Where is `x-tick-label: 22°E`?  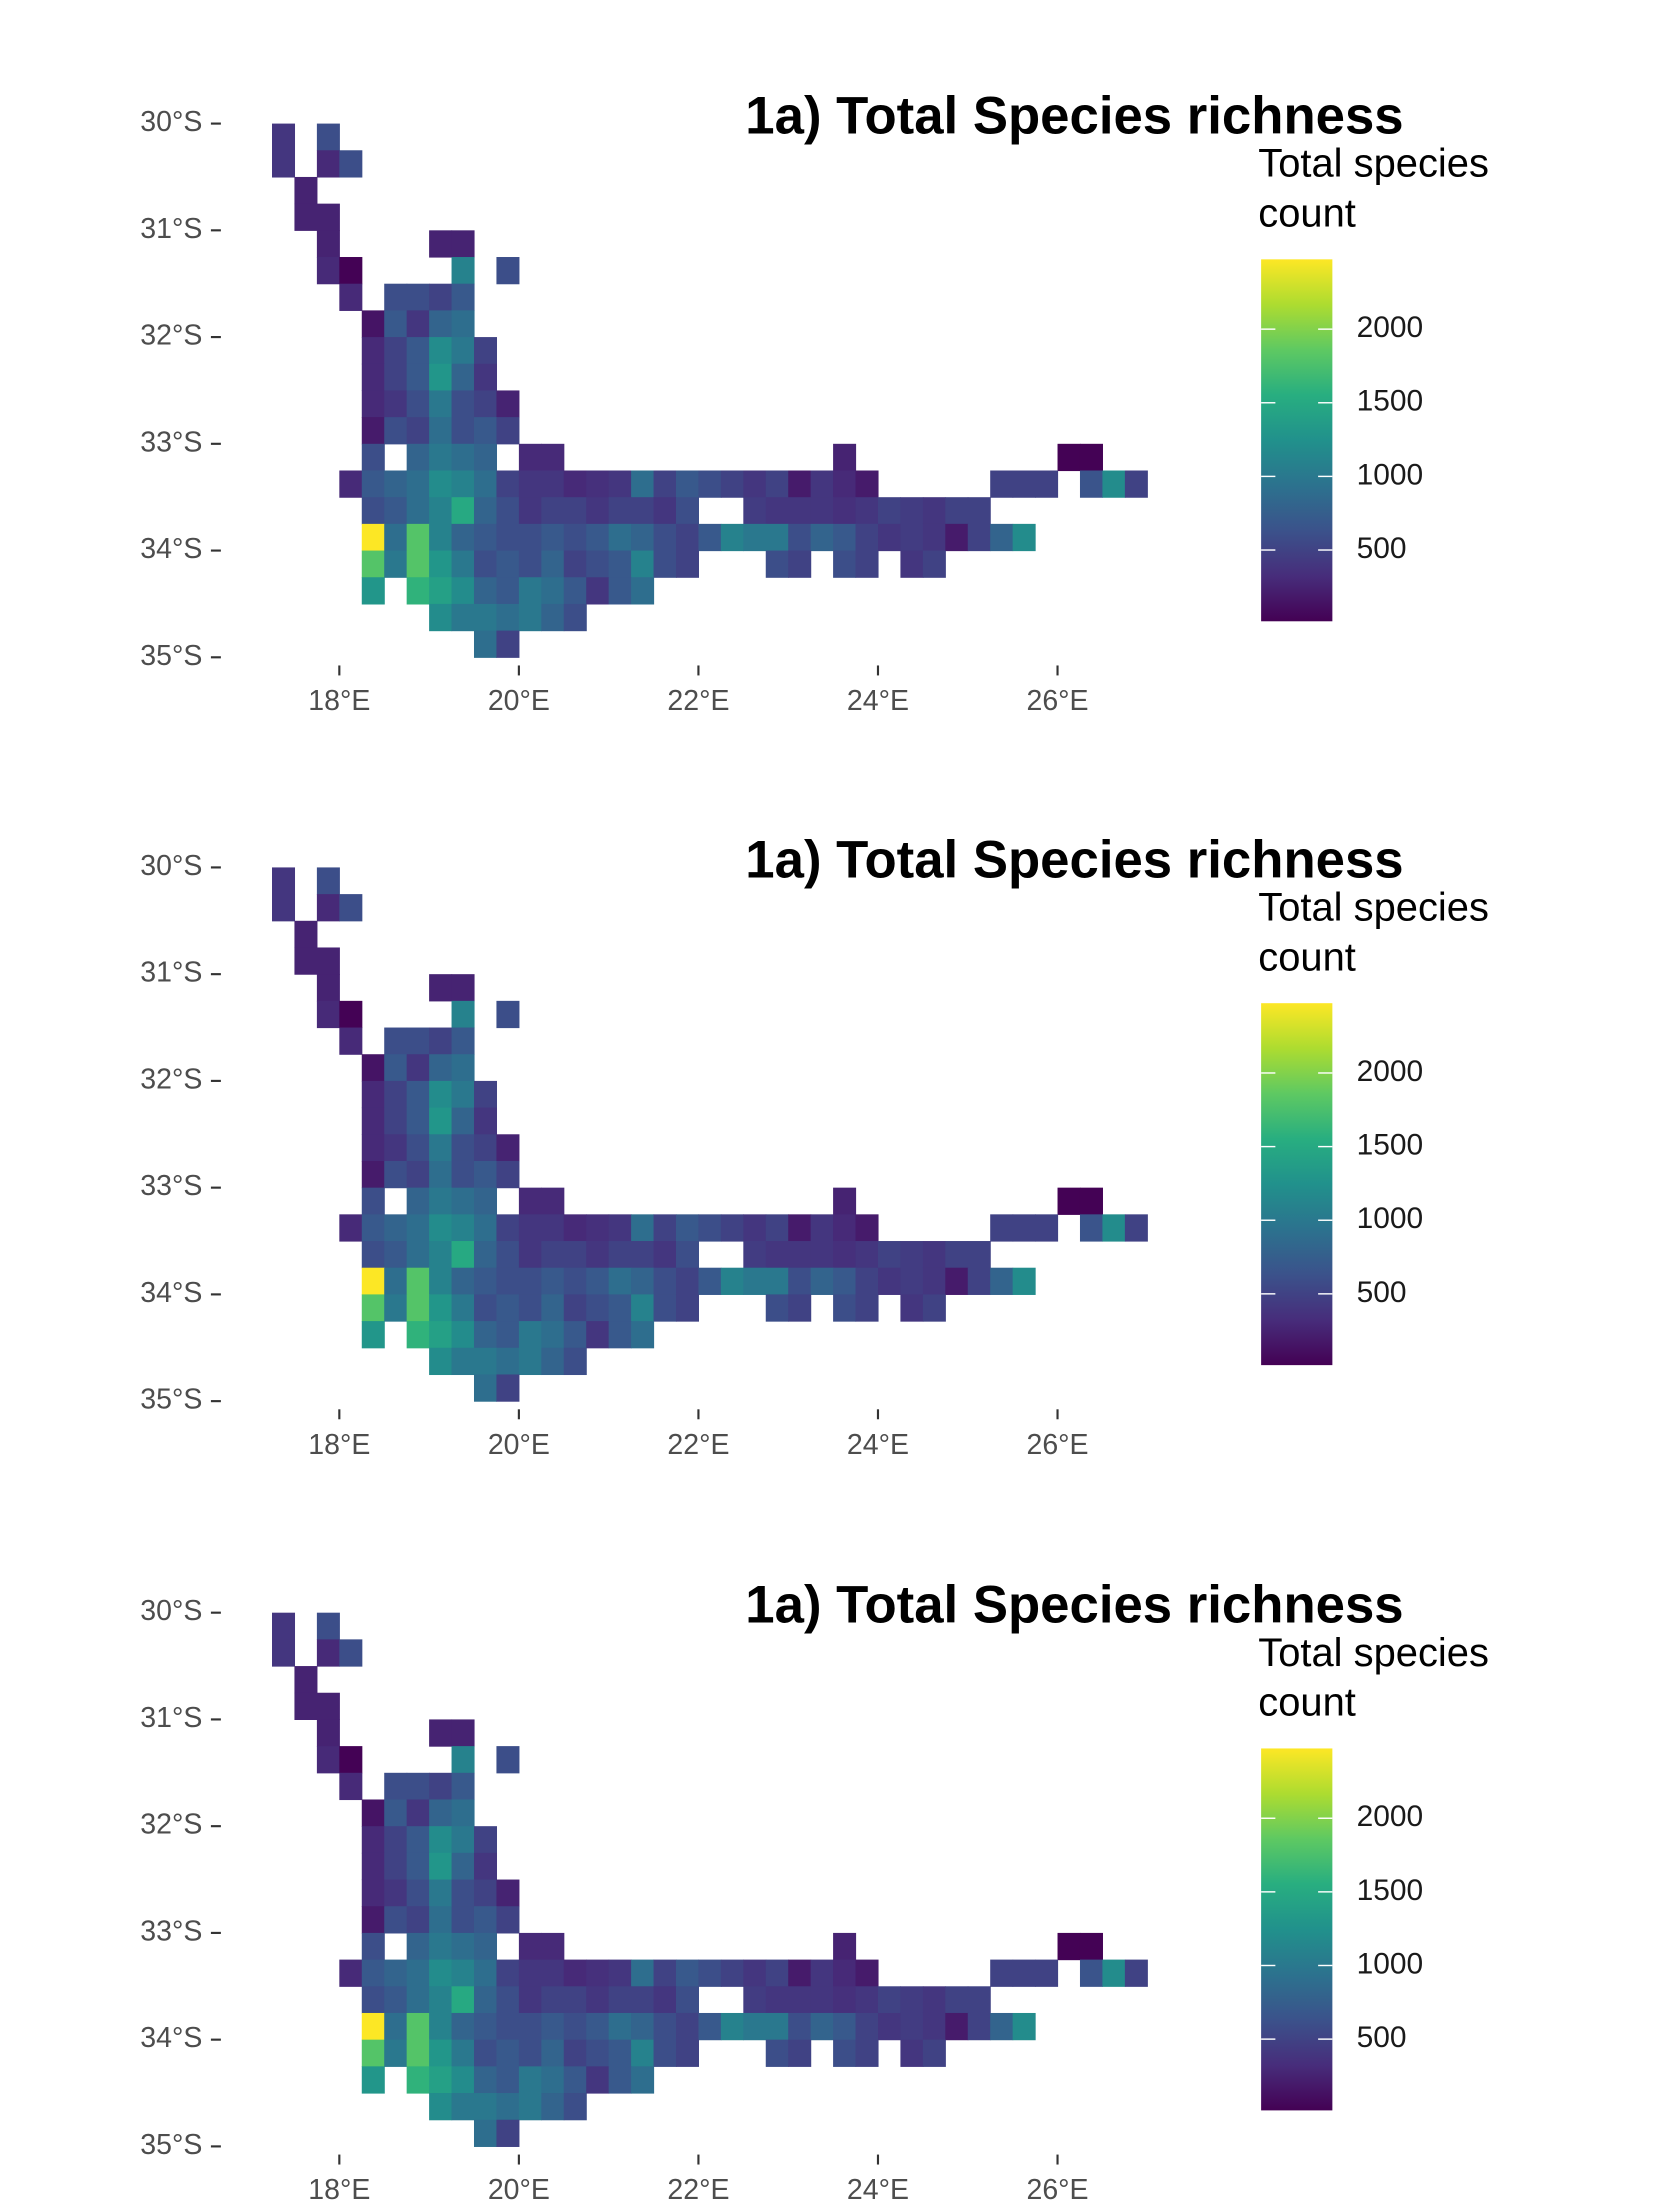
x-tick-label: 22°E is located at coordinates (698, 1445).